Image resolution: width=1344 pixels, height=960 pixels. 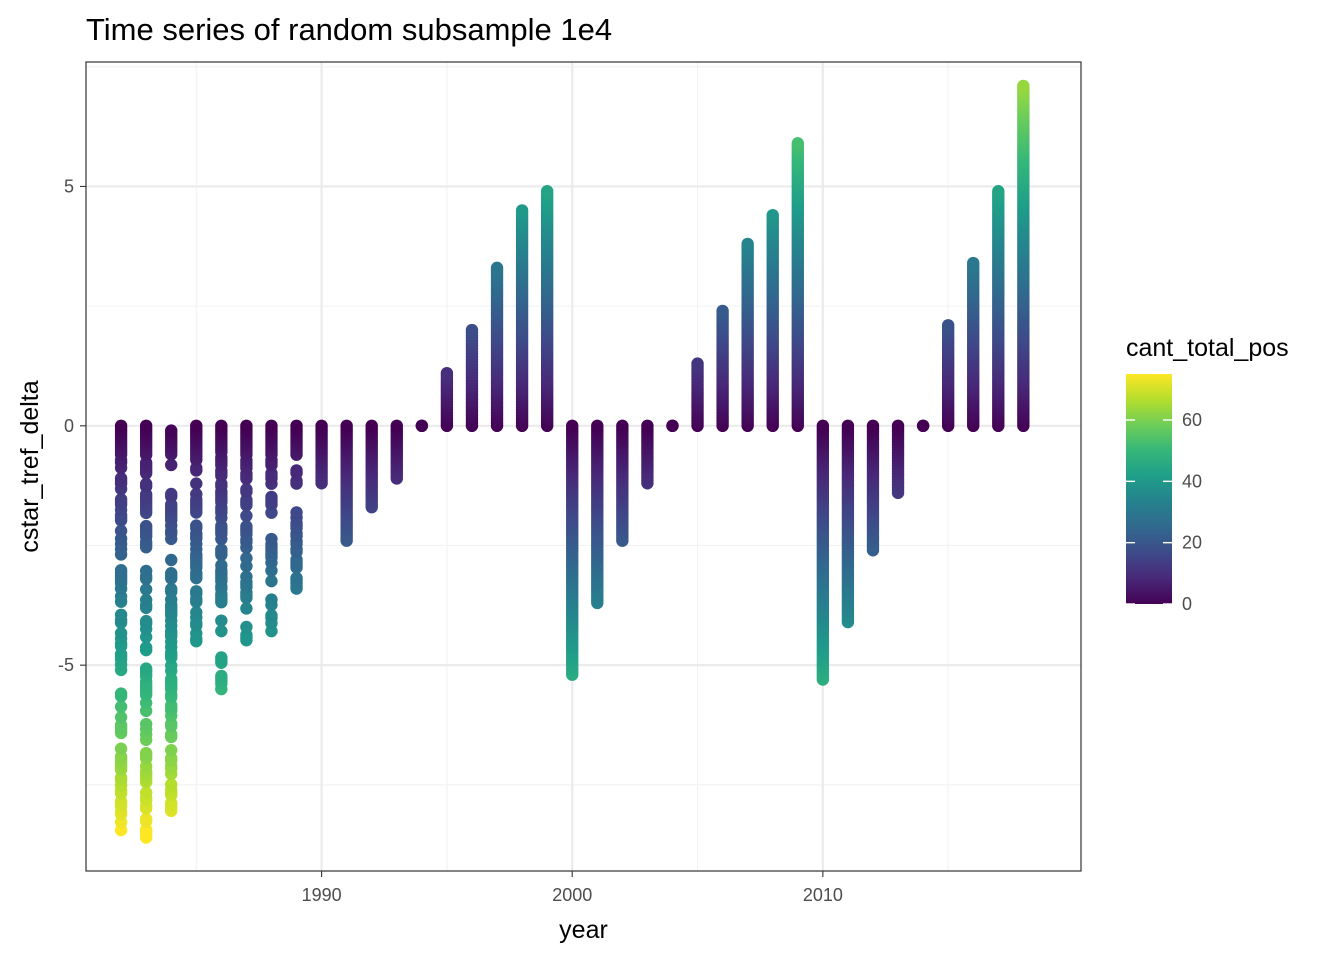 What do you see at coordinates (1187, 604) in the screenshot?
I see `legend-tick-label: 0` at bounding box center [1187, 604].